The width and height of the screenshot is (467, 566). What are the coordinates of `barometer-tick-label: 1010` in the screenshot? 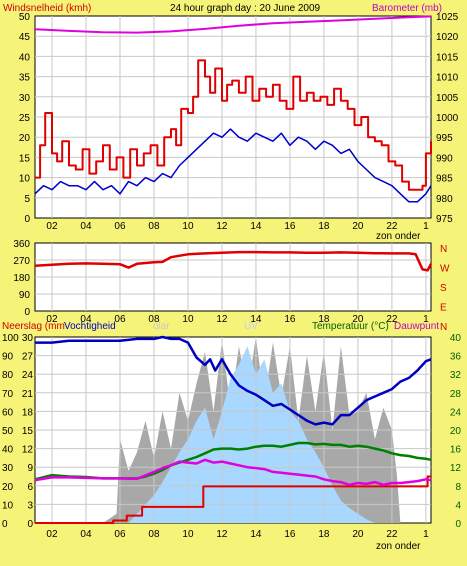 It's located at (447, 78).